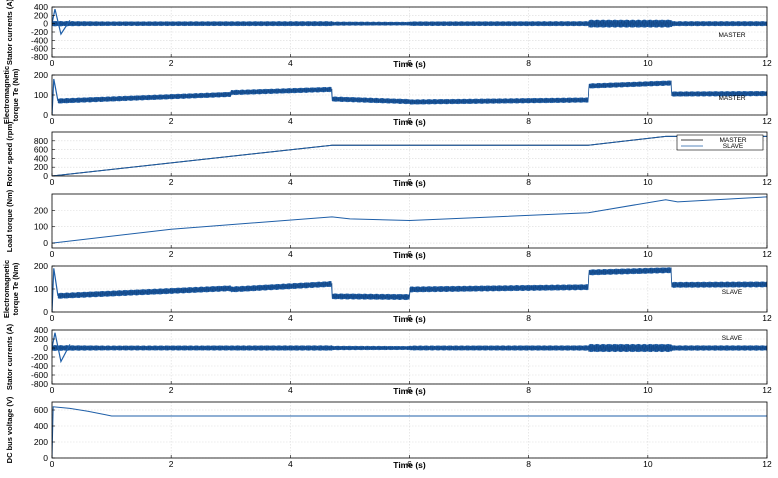 The width and height of the screenshot is (778, 478). I want to click on panel-annotation: MASTER, so click(731, 98).